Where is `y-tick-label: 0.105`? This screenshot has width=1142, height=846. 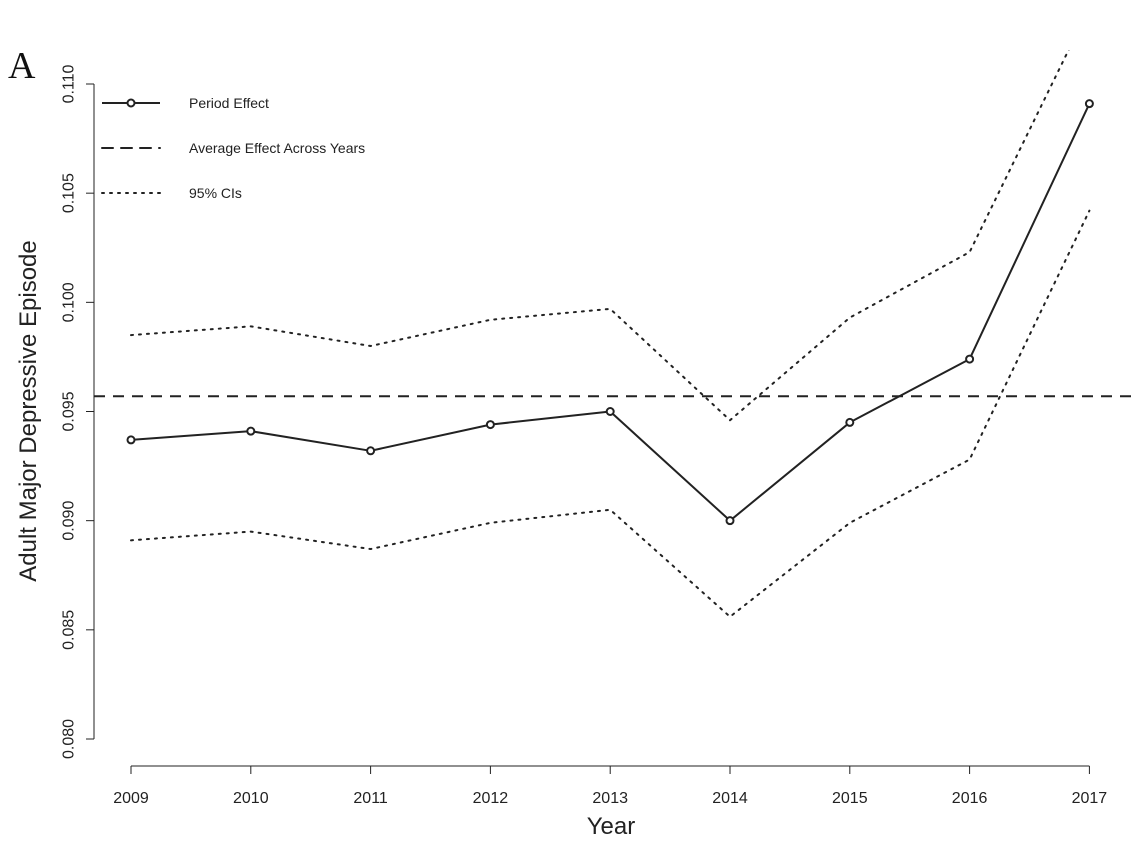
y-tick-label: 0.105 is located at coordinates (69, 193).